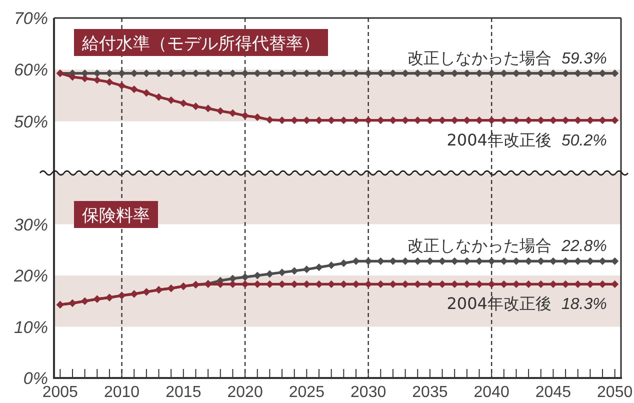  I want to click on text: 保険料率, so click(116, 216).